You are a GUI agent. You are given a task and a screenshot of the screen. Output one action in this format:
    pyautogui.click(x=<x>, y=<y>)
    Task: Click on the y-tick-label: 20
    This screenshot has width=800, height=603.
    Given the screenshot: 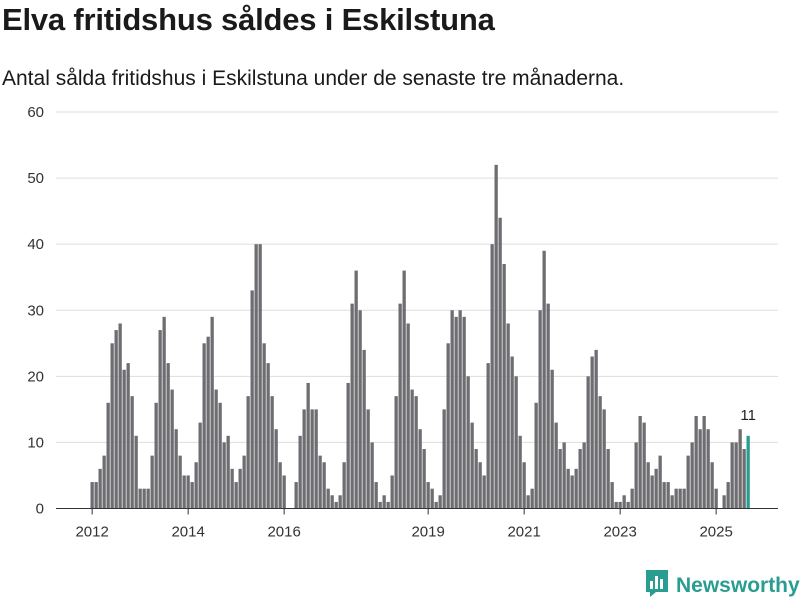 What is the action you would take?
    pyautogui.click(x=35, y=376)
    